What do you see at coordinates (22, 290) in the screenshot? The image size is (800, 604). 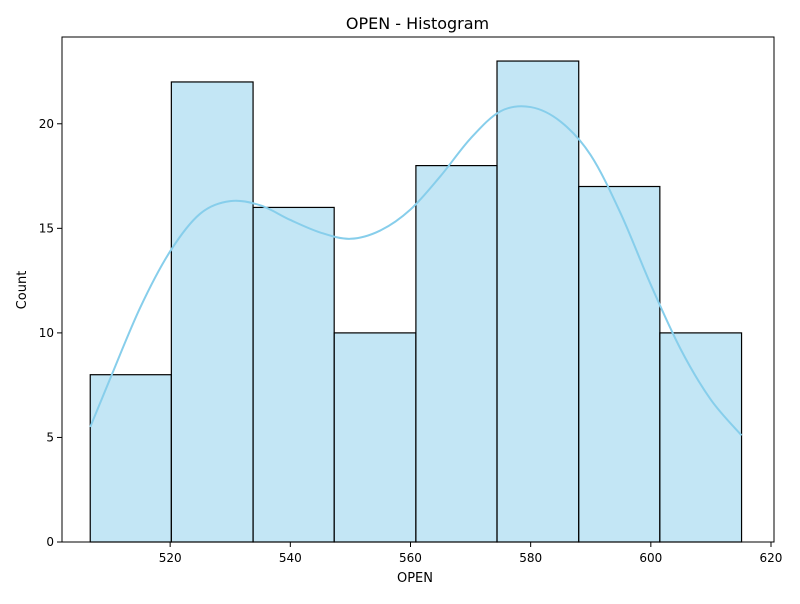 I see `y-axis-label: Count` at bounding box center [22, 290].